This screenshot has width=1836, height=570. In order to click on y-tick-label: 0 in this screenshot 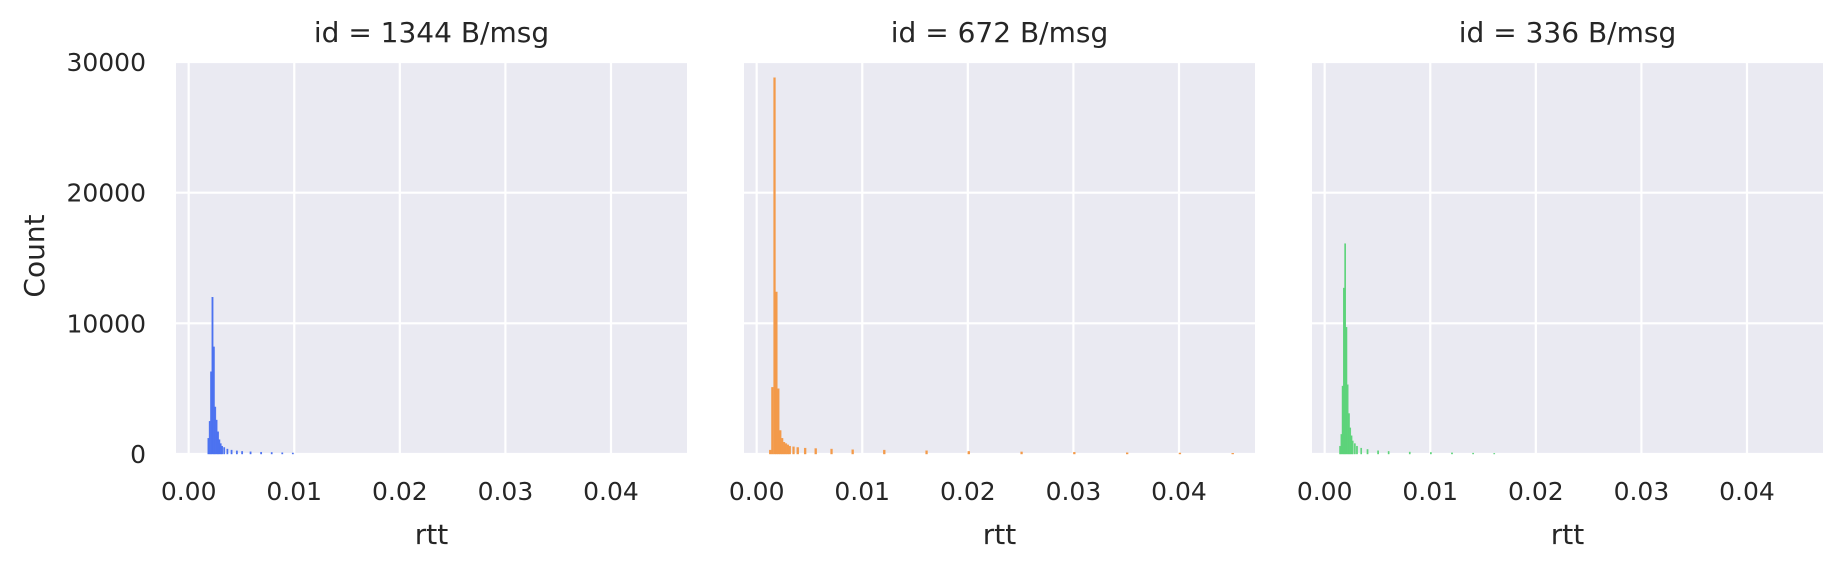, I will do `click(138, 454)`.